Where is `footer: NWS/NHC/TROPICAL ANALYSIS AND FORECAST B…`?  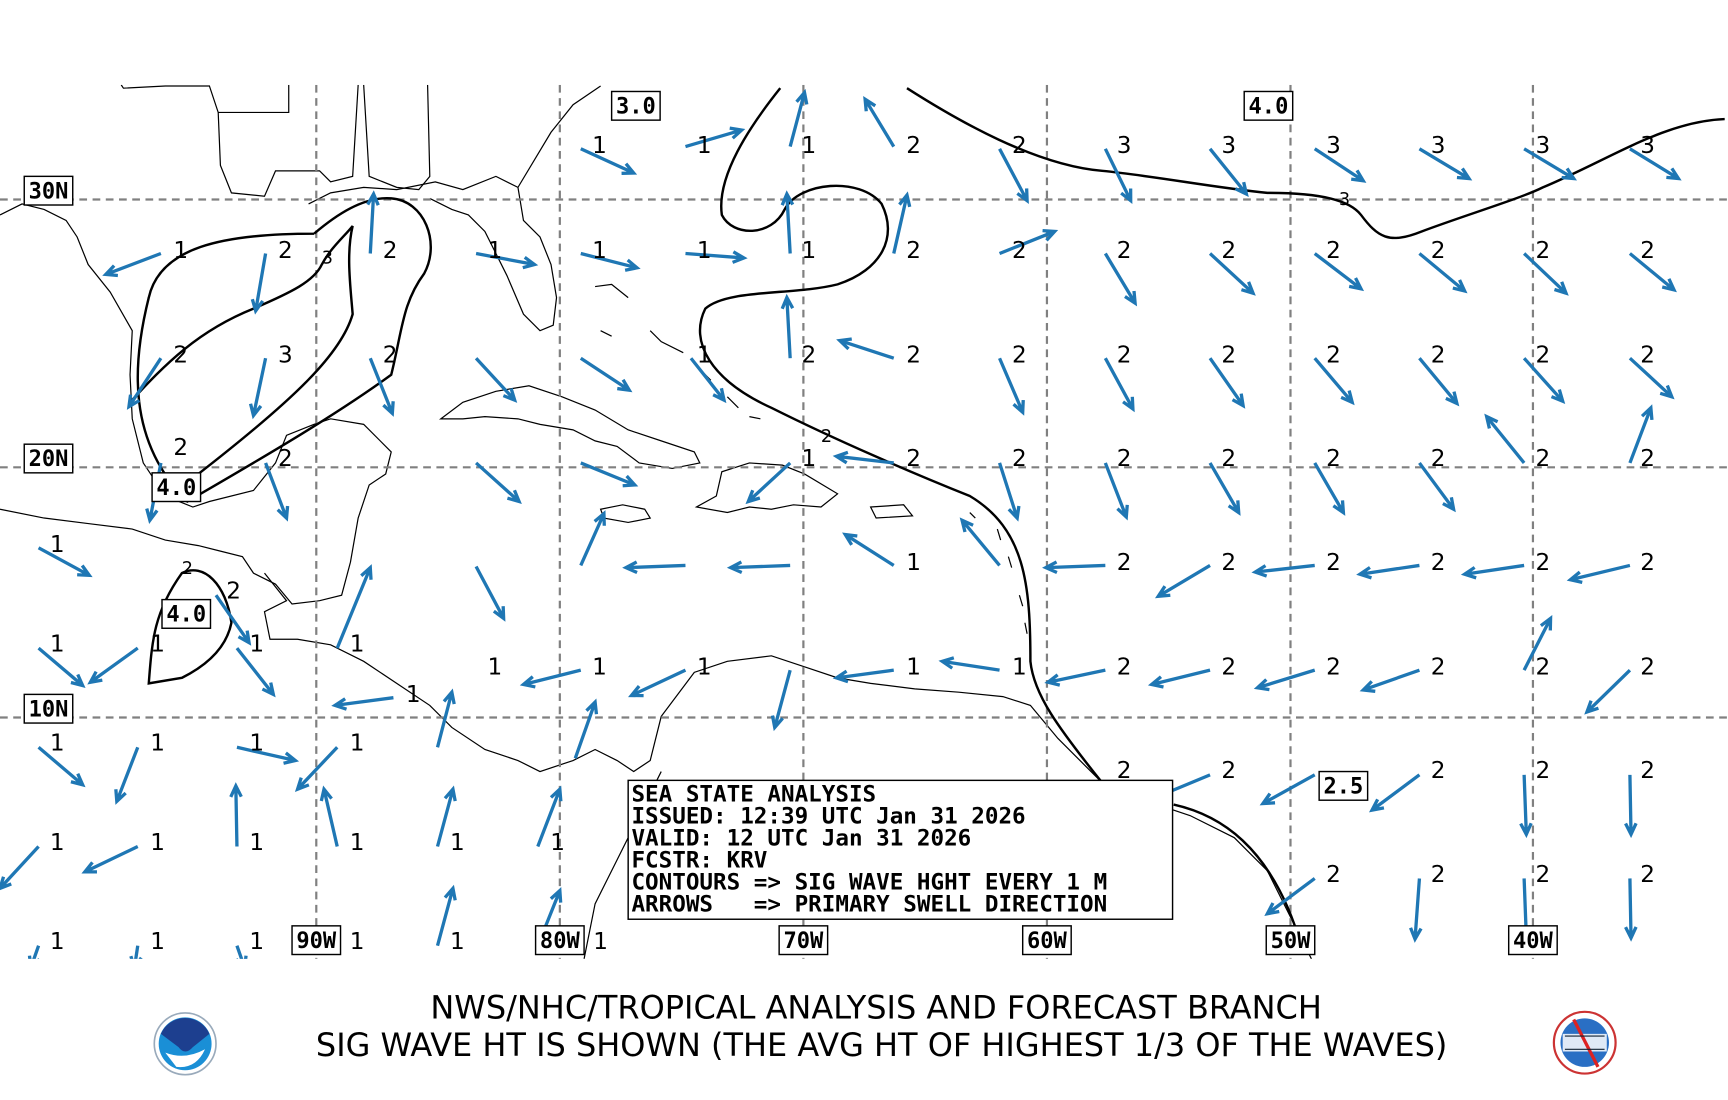 footer: NWS/NHC/TROPICAL ANALYSIS AND FORECAST B… is located at coordinates (885, 1032).